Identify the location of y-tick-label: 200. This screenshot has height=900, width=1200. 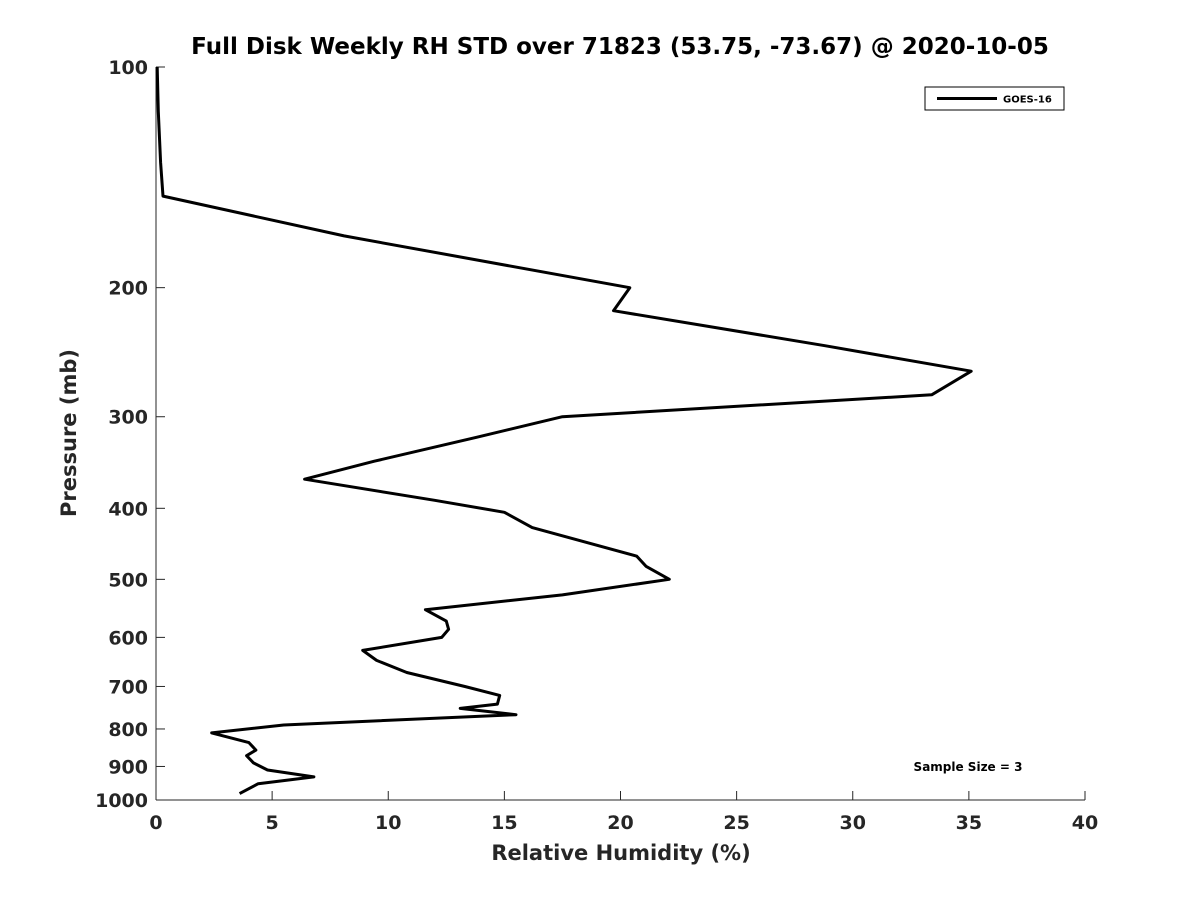
(128, 289).